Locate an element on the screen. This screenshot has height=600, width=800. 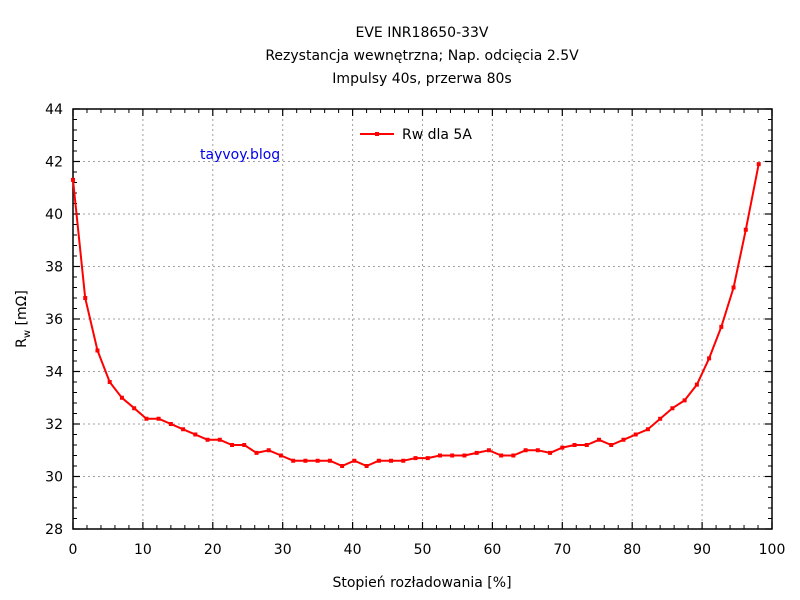
y-axis-label: Rw [mΩ] is located at coordinates (23, 319).